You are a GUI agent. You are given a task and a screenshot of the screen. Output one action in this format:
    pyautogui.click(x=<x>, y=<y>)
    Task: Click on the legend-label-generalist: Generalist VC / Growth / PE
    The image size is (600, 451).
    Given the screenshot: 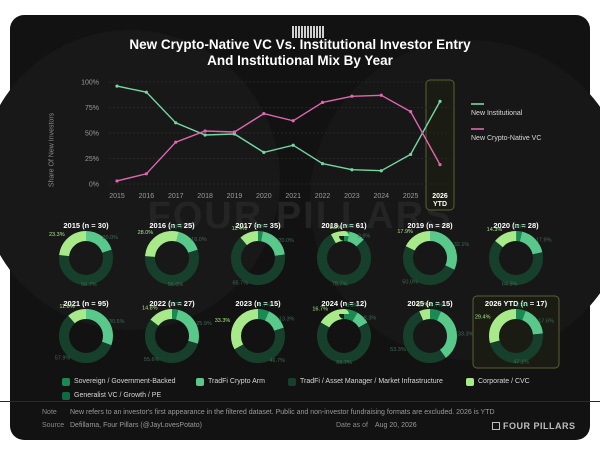 What is the action you would take?
    pyautogui.click(x=118, y=395)
    